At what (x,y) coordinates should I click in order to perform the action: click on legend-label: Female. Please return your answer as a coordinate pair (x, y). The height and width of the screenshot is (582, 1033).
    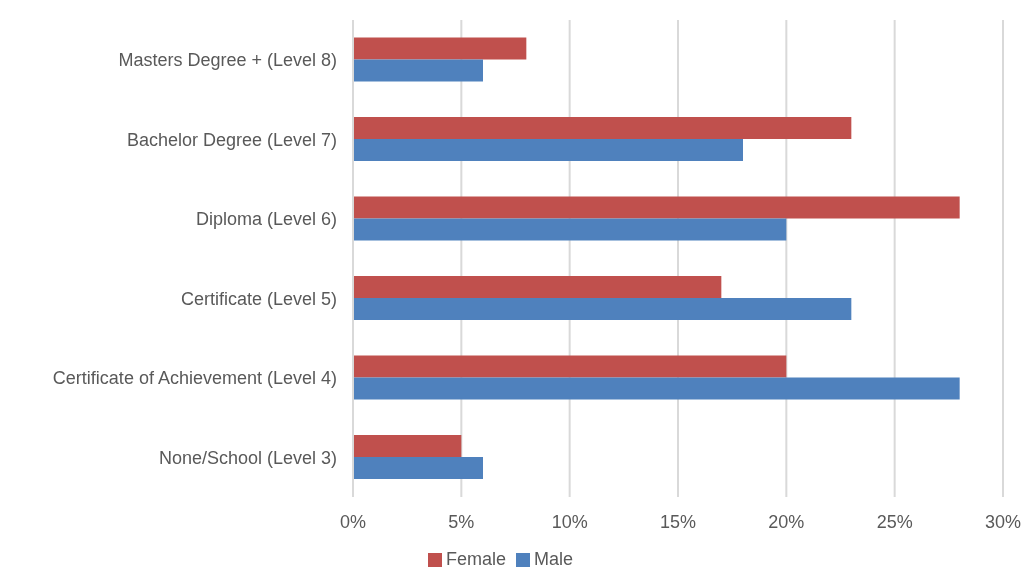
    Looking at the image, I should click on (475, 559).